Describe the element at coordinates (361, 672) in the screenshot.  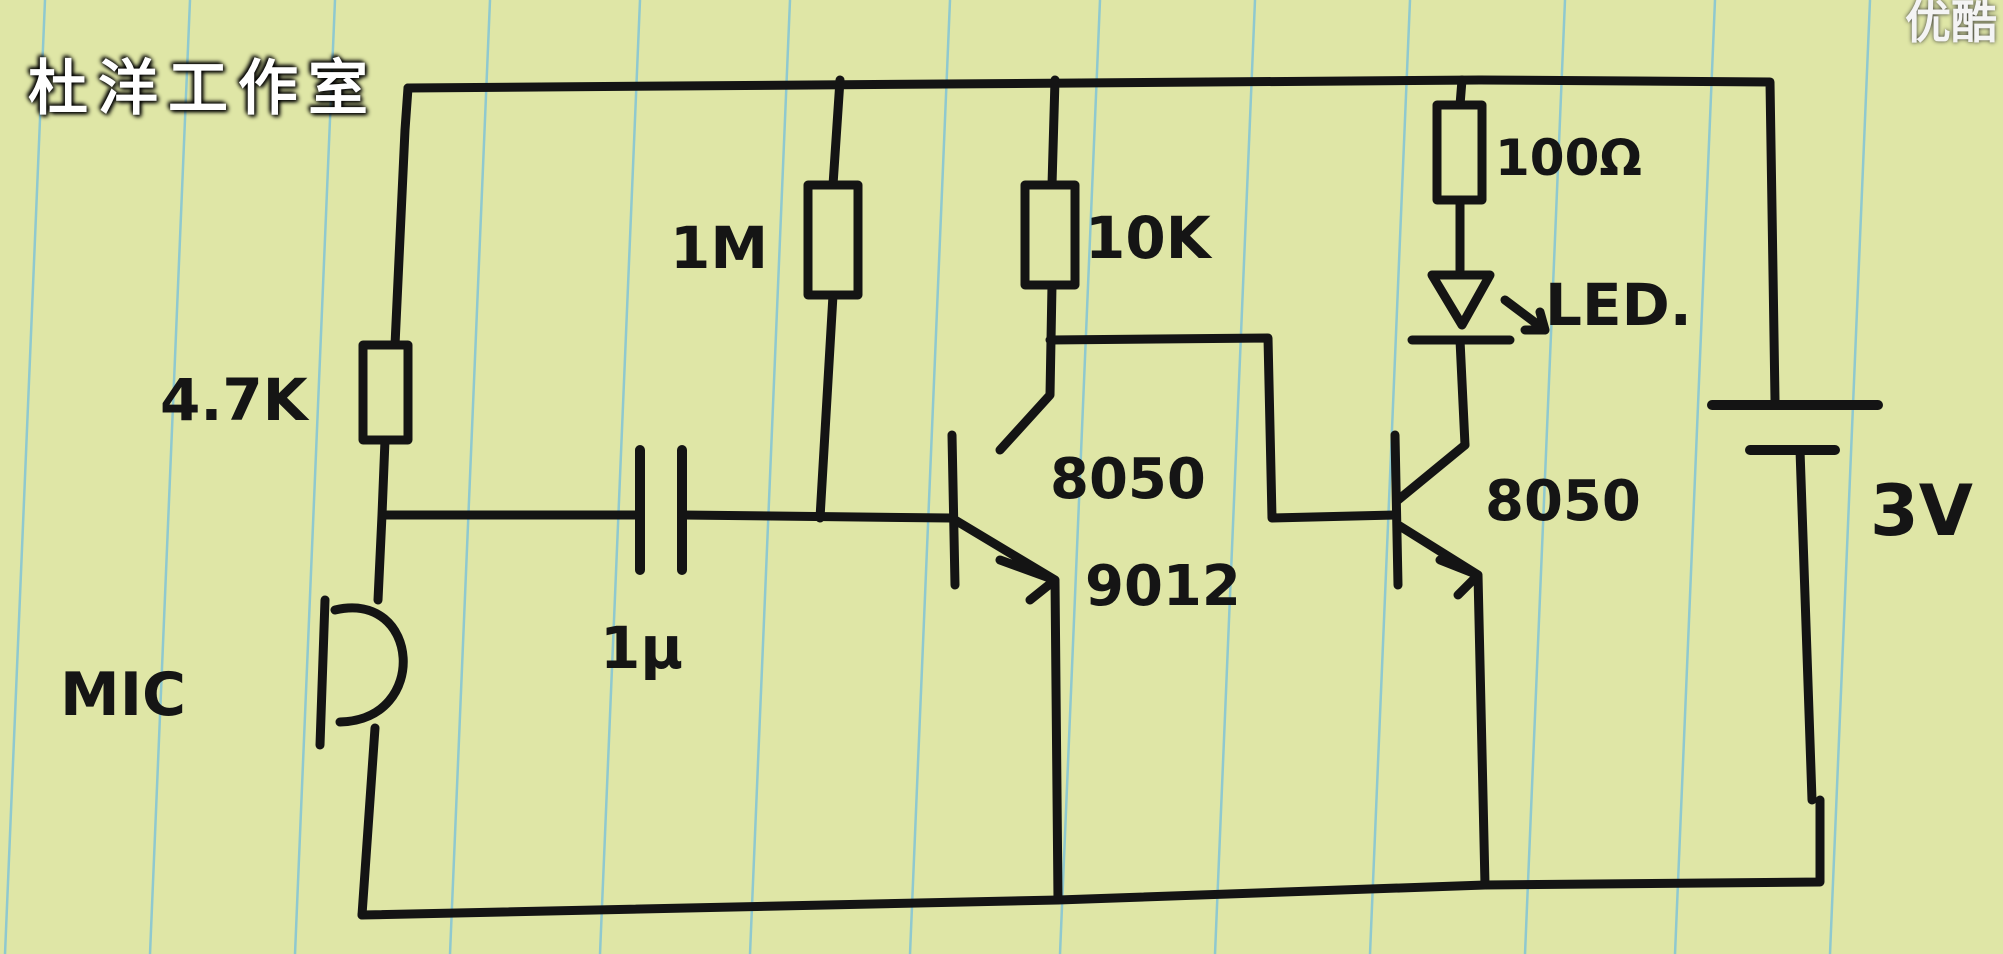
I see `microphone-symbol` at that location.